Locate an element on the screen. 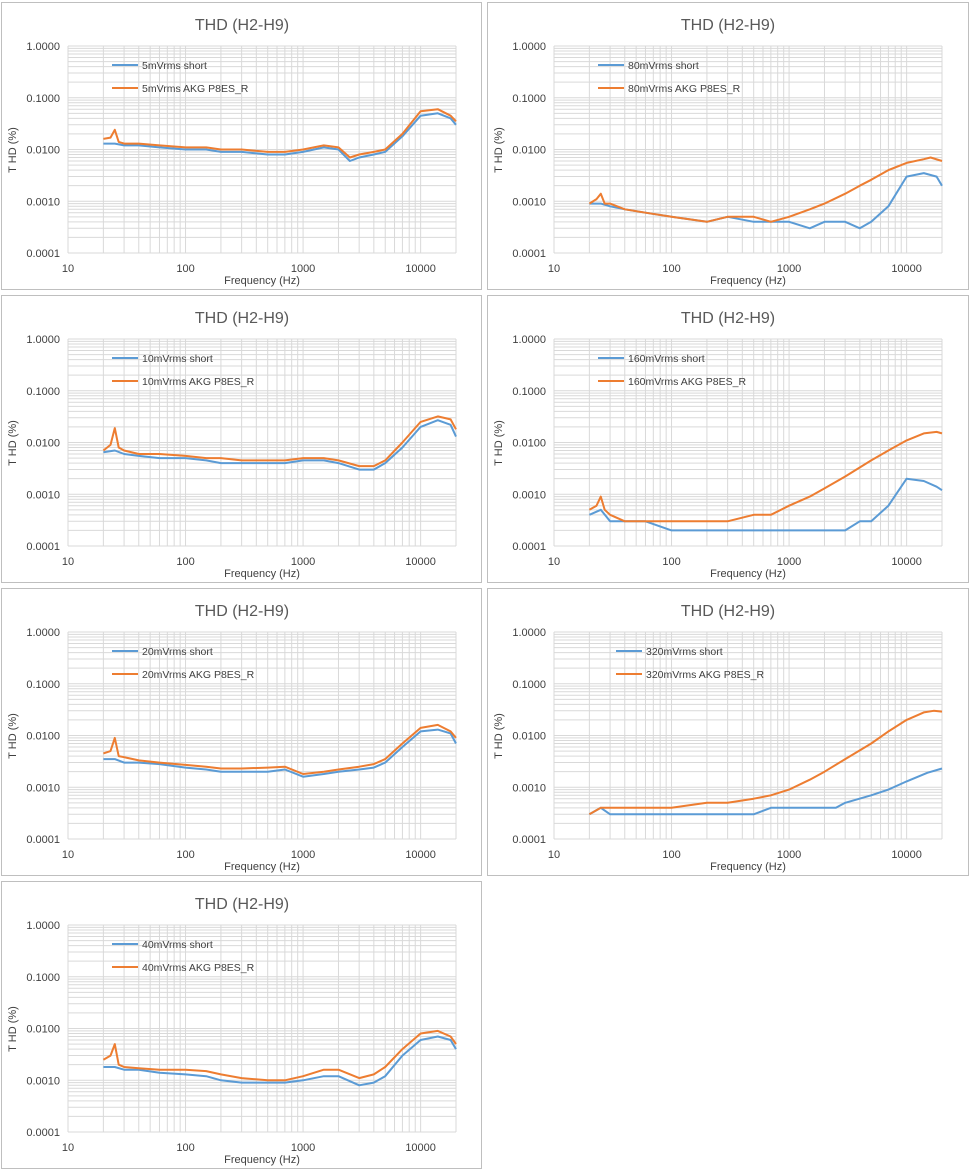  legend-label: 160mVrms AKG P8ES_R is located at coordinates (687, 382).